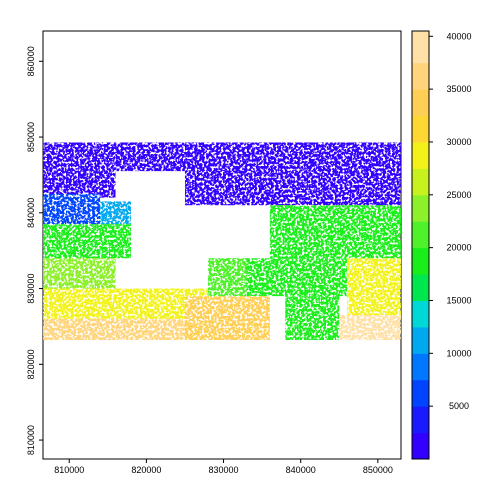 The image size is (504, 504). Describe the element at coordinates (458, 300) in the screenshot. I see `legend-tick-label: 15000` at that location.